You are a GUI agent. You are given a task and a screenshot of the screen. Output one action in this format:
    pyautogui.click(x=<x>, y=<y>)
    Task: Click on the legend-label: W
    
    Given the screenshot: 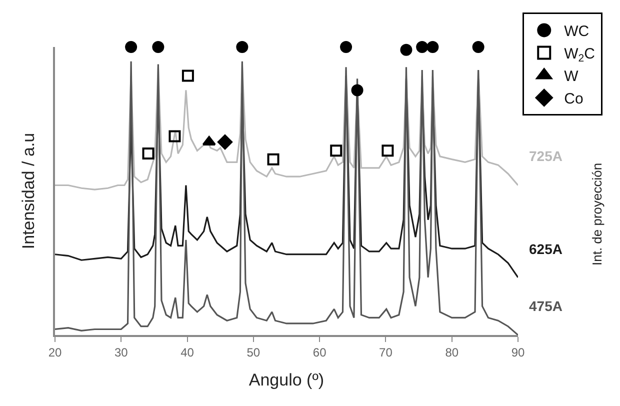 What is the action you would take?
    pyautogui.click(x=572, y=77)
    